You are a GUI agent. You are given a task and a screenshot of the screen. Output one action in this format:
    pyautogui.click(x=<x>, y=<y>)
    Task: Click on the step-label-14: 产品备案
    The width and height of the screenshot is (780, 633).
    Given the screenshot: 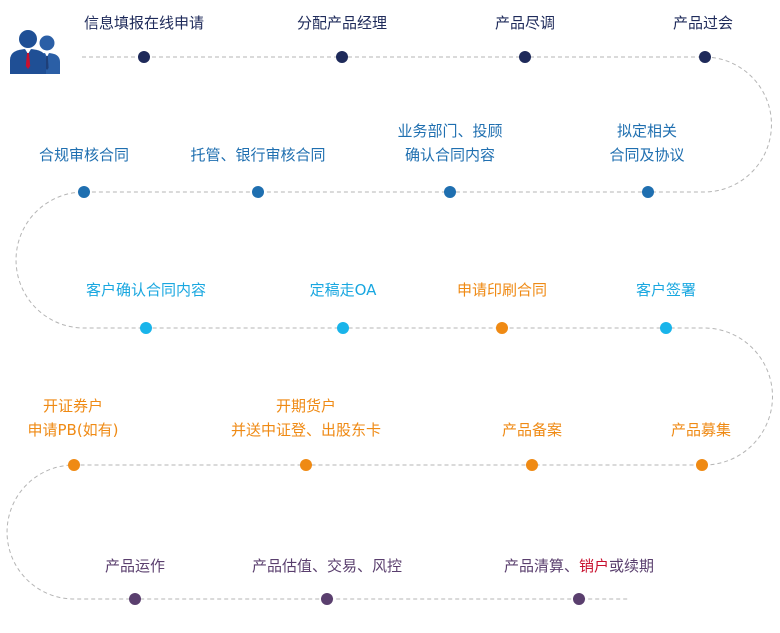 What is the action you would take?
    pyautogui.click(x=532, y=430)
    